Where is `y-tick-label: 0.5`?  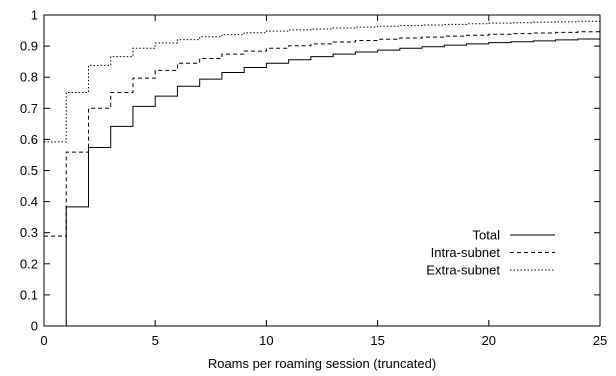
y-tick-label: 0.5 is located at coordinates (29, 170).